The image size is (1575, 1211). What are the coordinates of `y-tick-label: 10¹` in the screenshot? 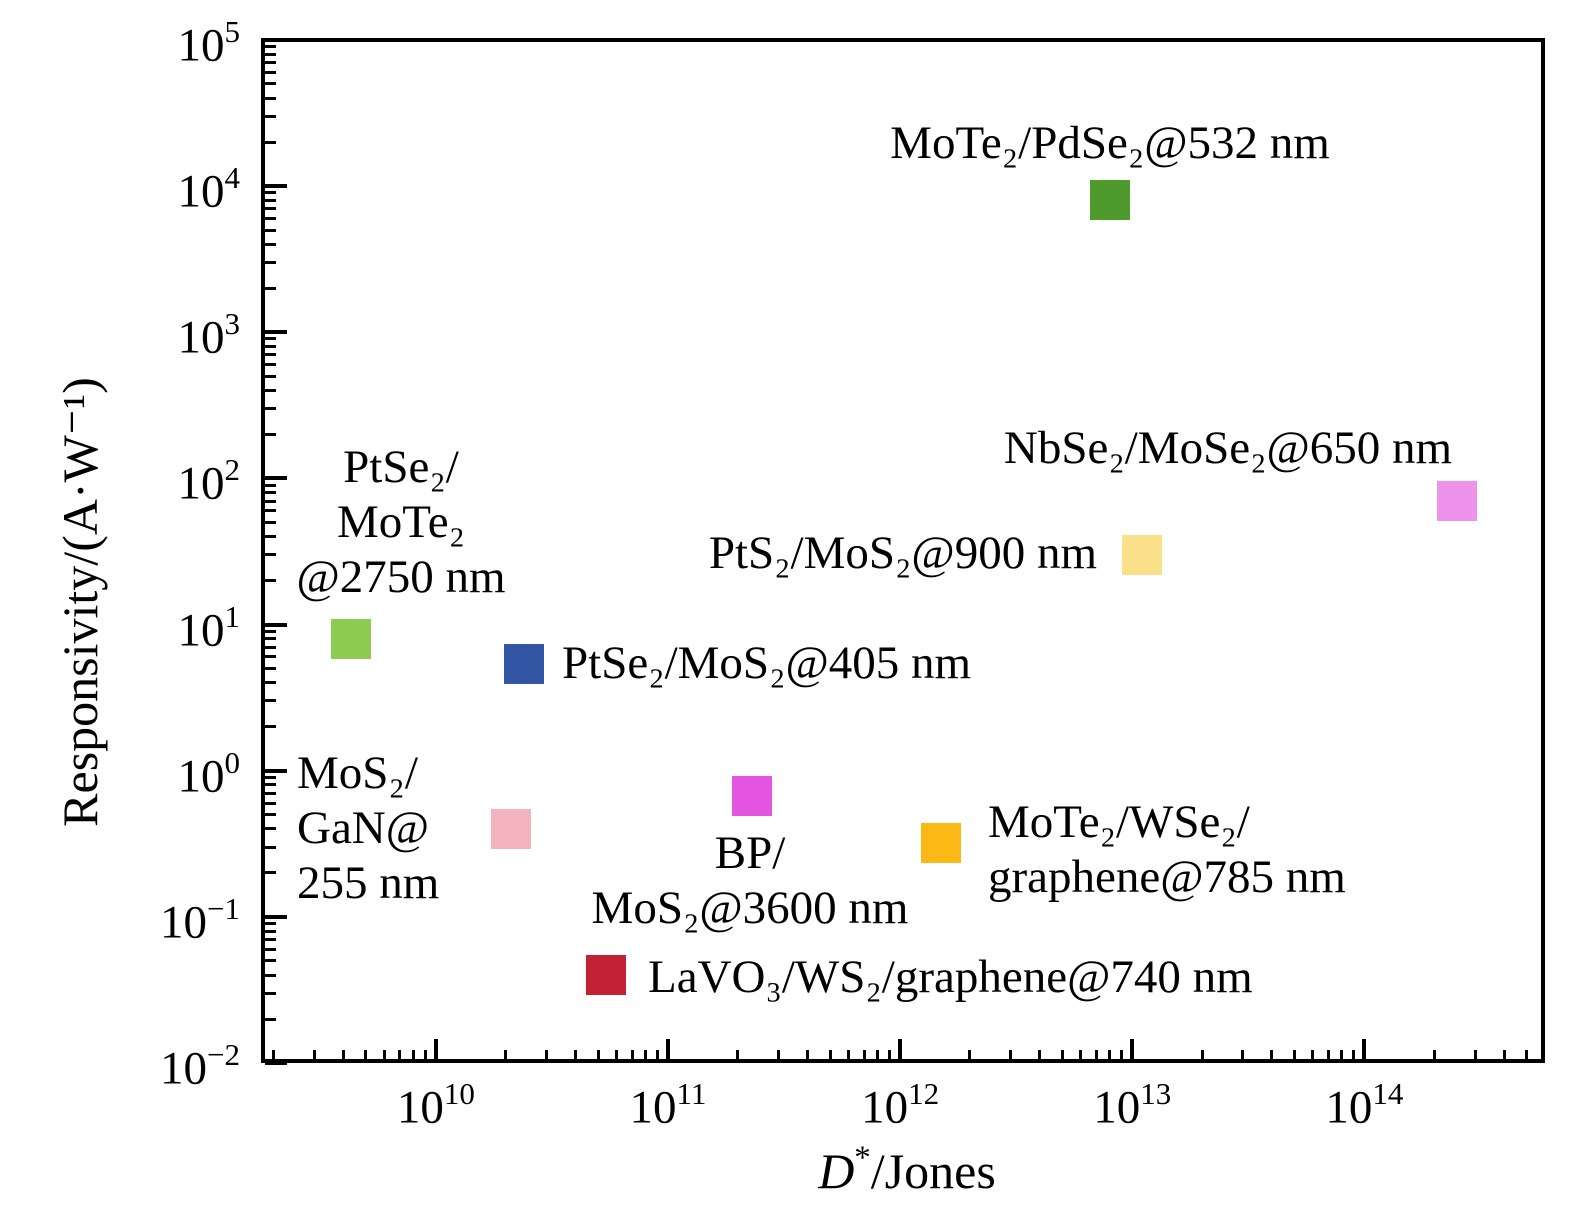 It's located at (208, 627).